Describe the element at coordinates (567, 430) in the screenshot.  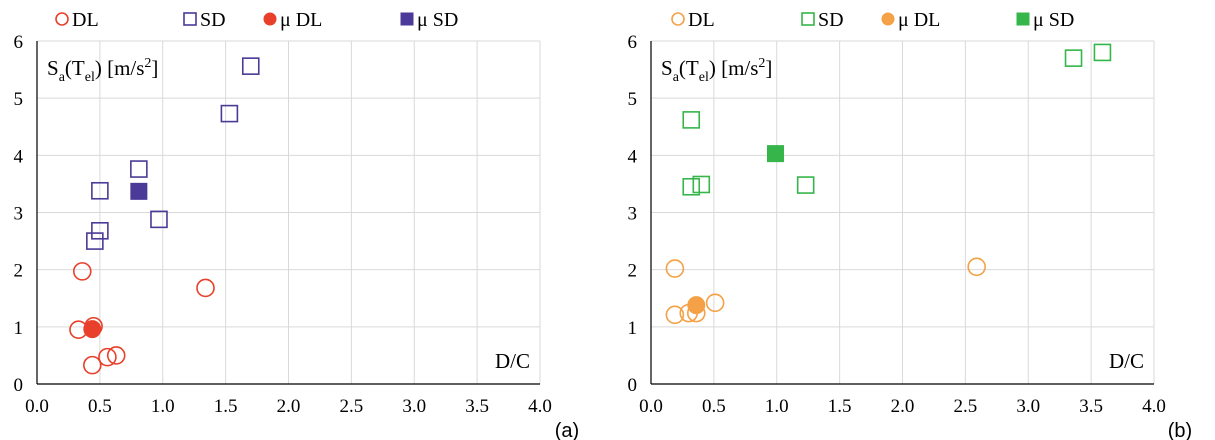
I see `panel-label: (a)` at that location.